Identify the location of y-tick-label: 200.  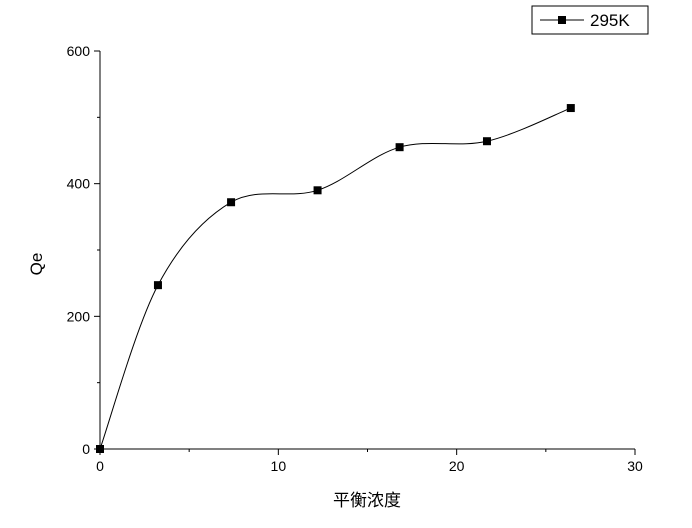
(79, 316).